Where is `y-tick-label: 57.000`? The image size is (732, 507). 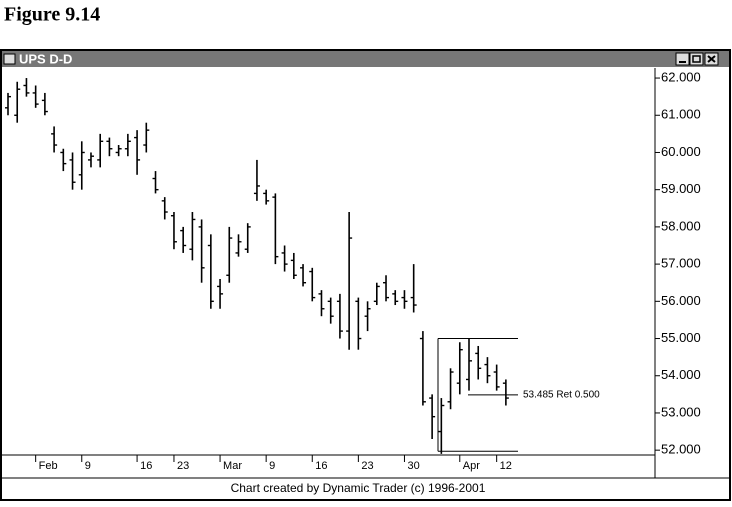 y-tick-label: 57.000 is located at coordinates (681, 263).